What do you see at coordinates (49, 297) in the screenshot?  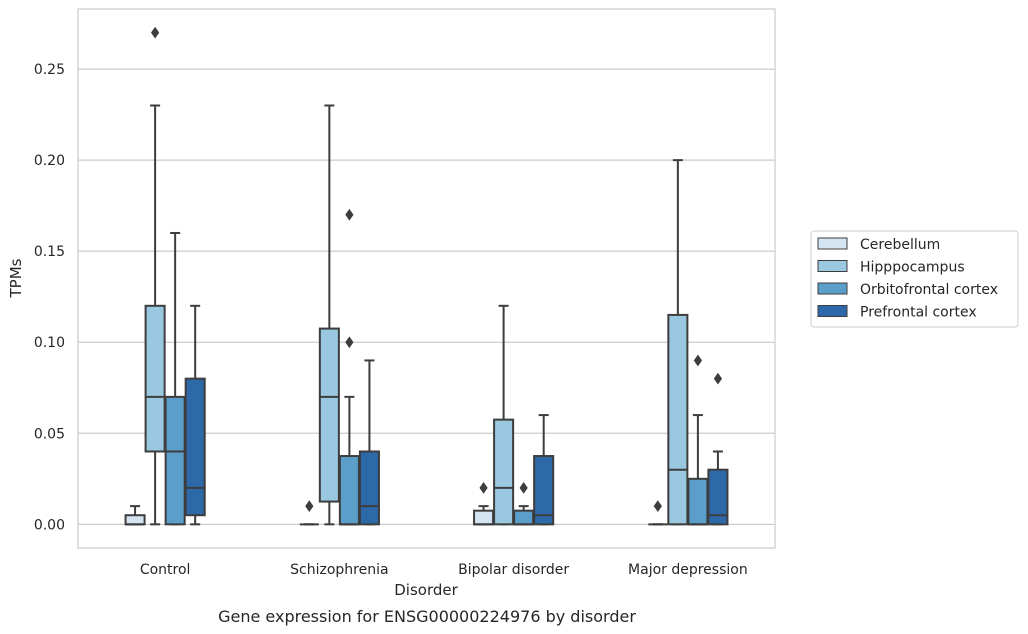 I see `y-tick-labels: 0.00 0.05 0.10 0.15 0.20 0.25` at bounding box center [49, 297].